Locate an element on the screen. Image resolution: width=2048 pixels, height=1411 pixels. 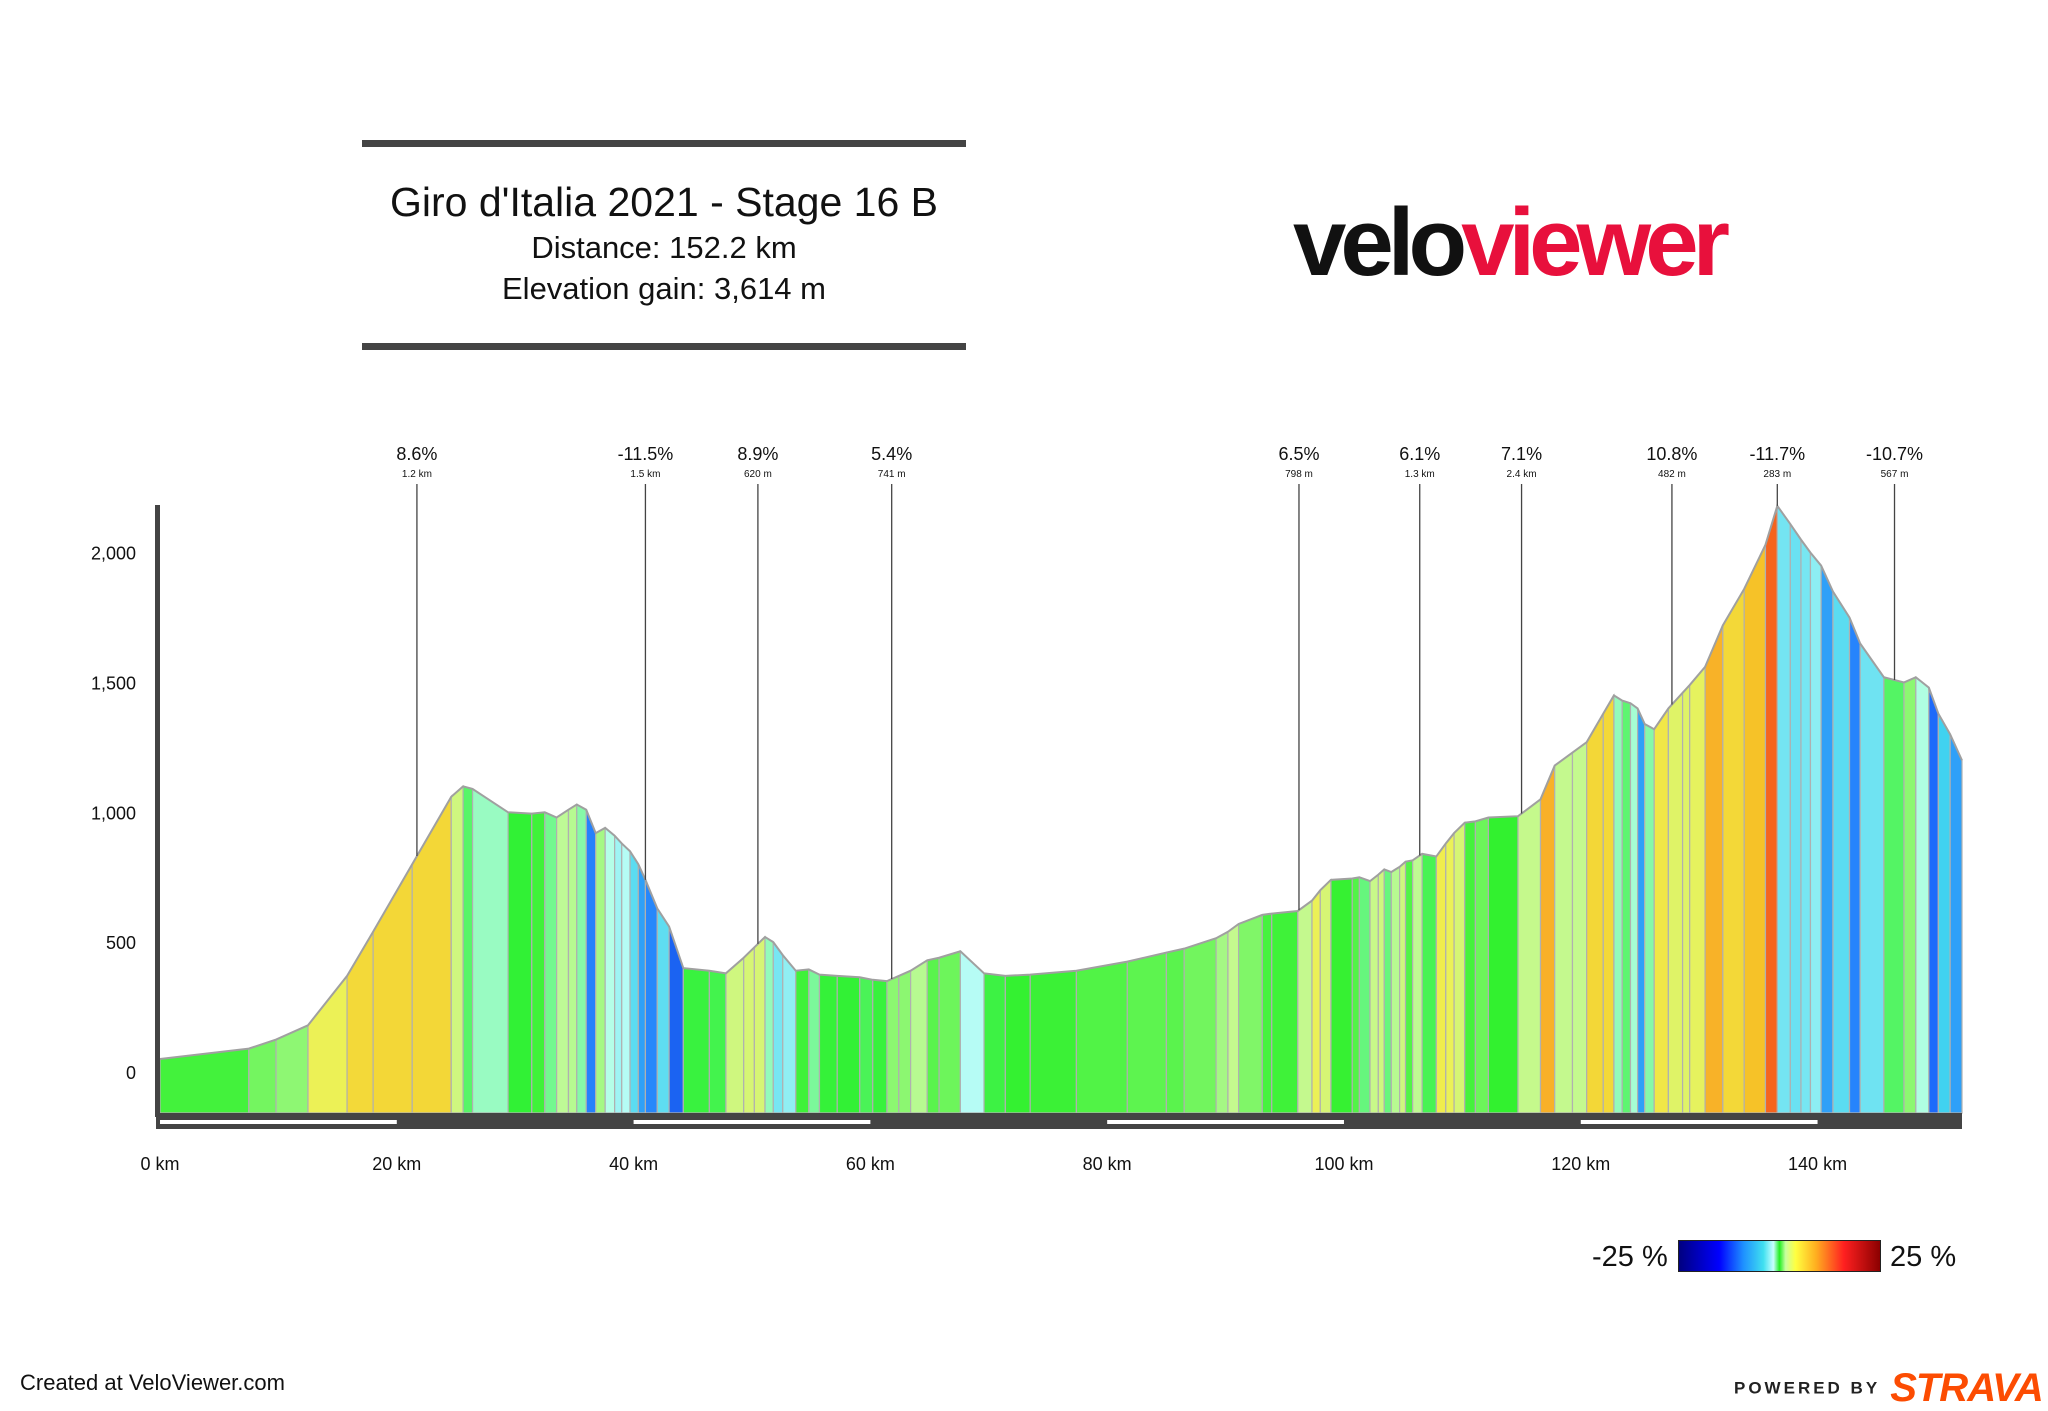
y-tick-label: 500 is located at coordinates (121, 943).